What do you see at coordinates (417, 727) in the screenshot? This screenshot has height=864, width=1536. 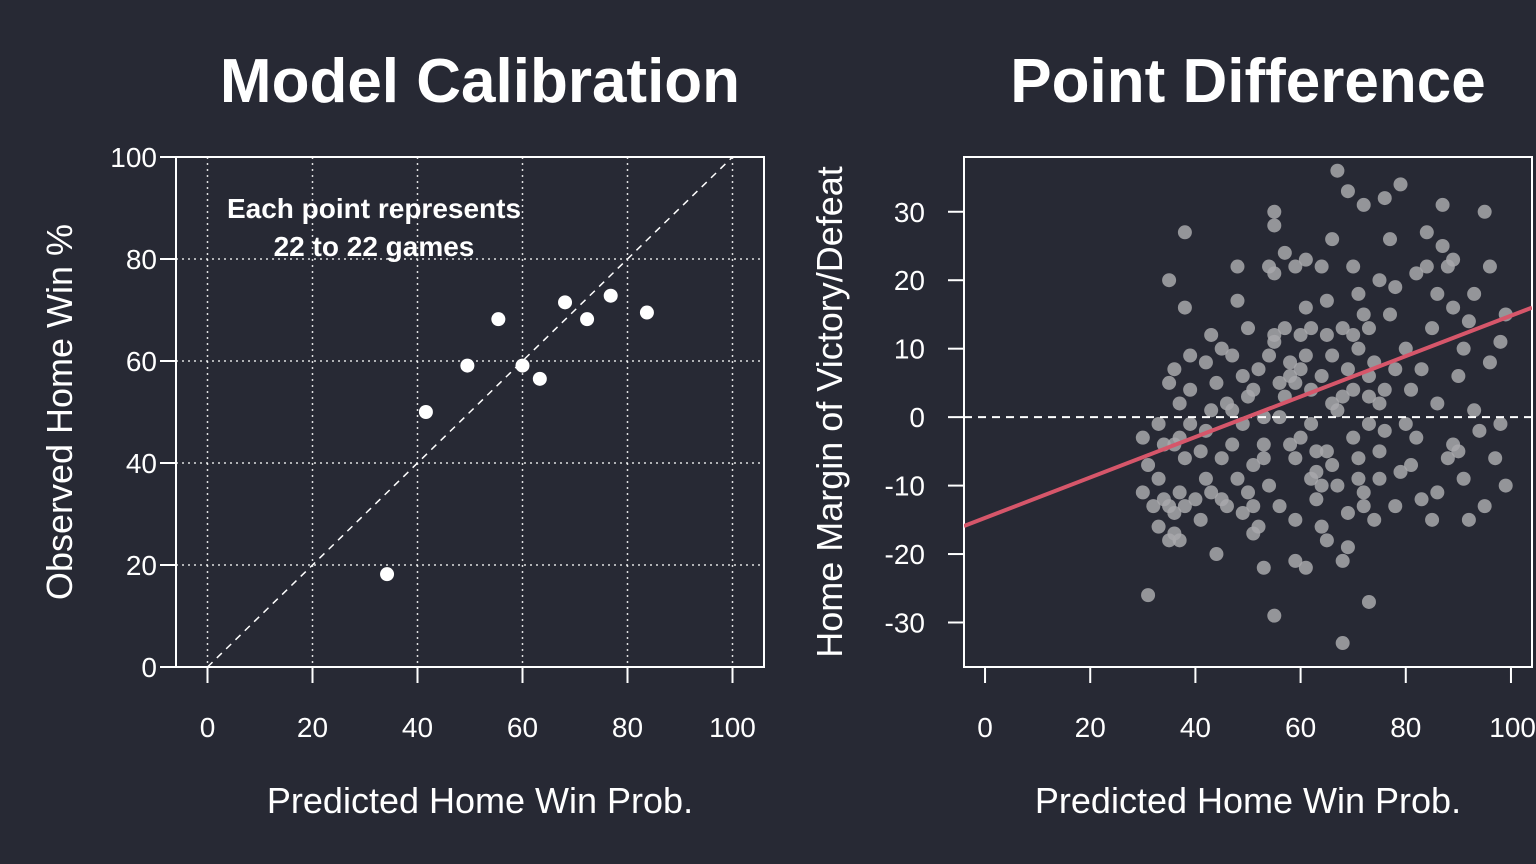 I see `calibration-x-tick-label: 40` at bounding box center [417, 727].